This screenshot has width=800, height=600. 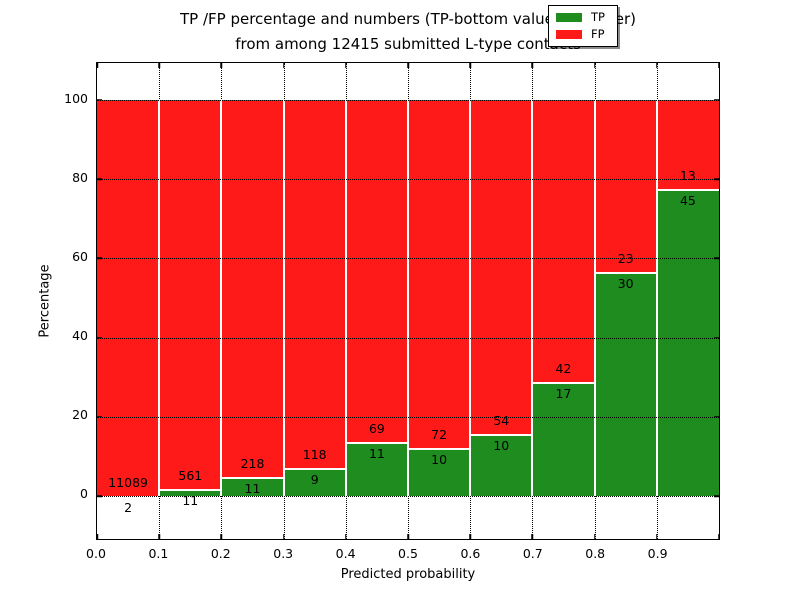 I want to click on legend-swatch-fp, so click(x=569, y=34).